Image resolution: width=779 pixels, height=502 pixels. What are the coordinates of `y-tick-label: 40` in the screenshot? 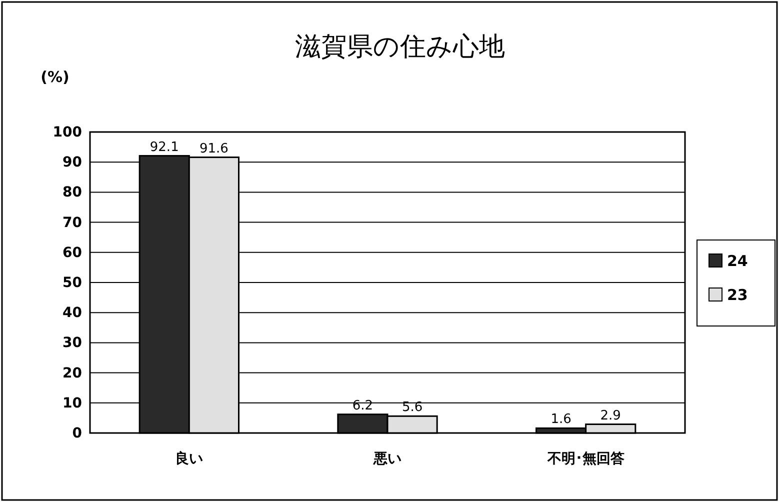 It's located at (72, 313).